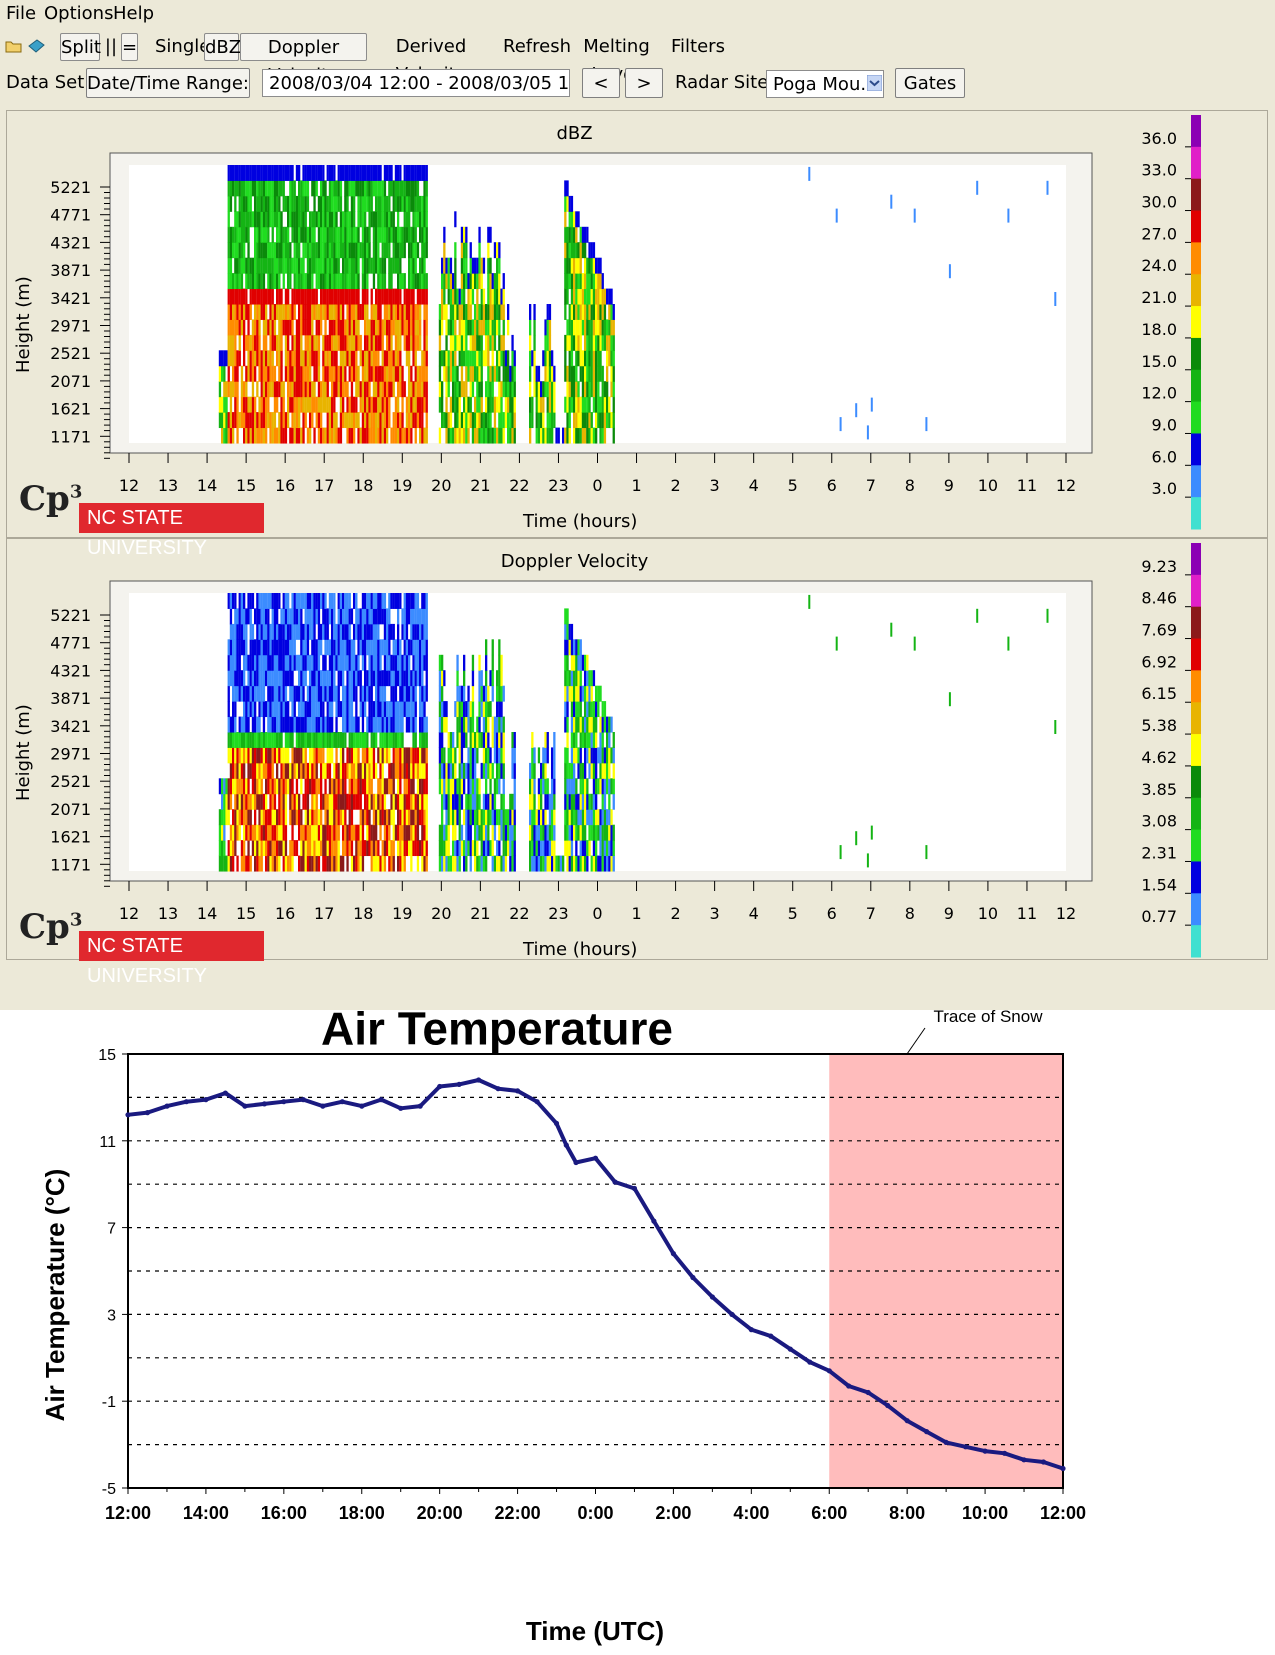 The width and height of the screenshot is (1275, 1655). What do you see at coordinates (14, 46) in the screenshot?
I see `open-folder-icon` at bounding box center [14, 46].